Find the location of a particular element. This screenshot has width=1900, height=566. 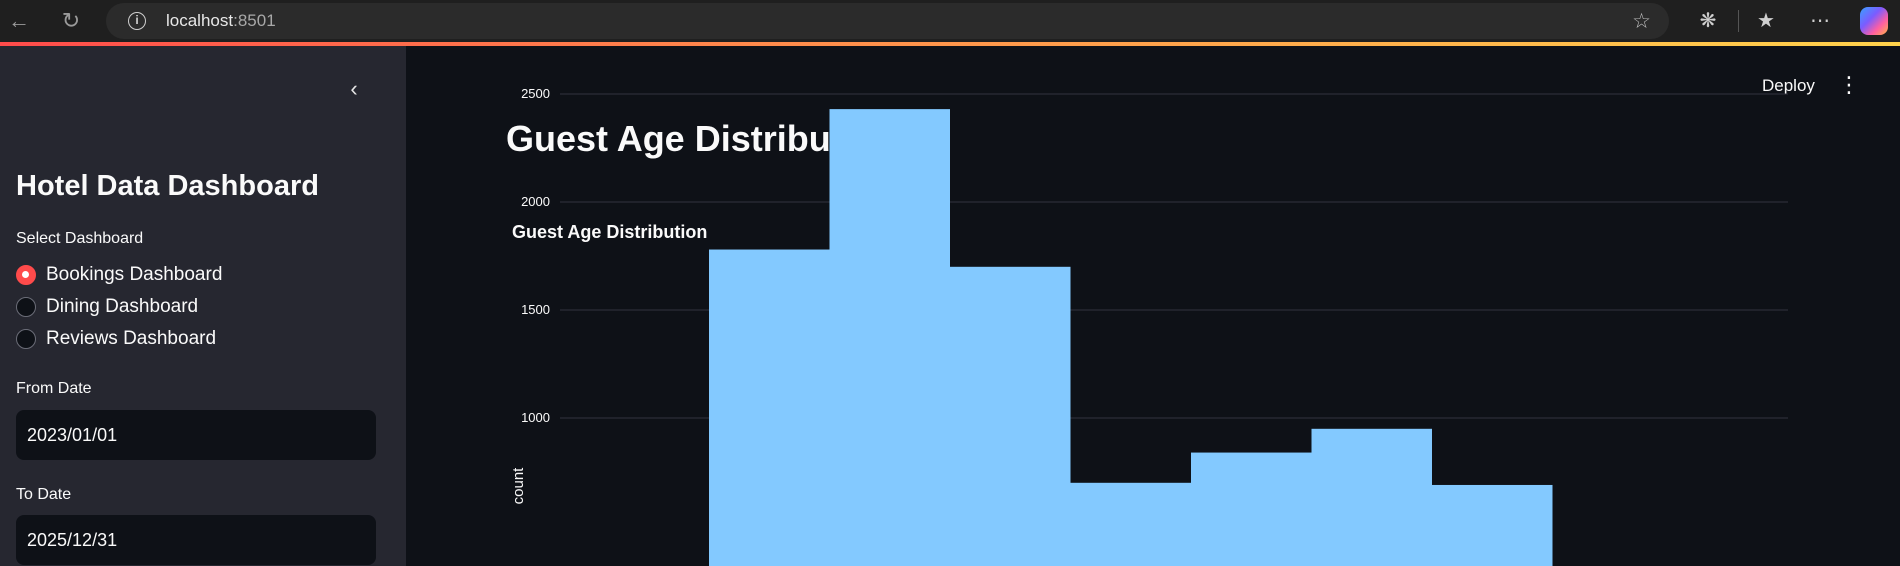

select-dashboard-label: Select Dashboard is located at coordinates (80, 238).